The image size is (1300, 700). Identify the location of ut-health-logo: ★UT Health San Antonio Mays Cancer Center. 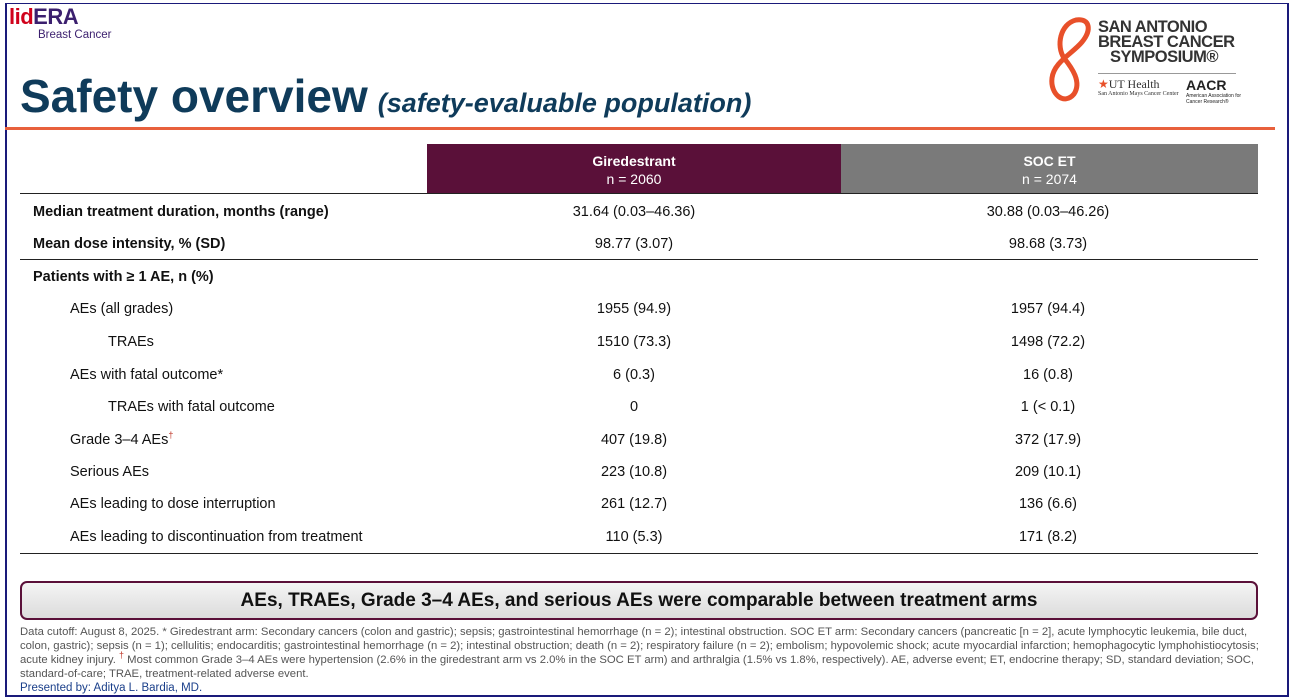
(1140, 88).